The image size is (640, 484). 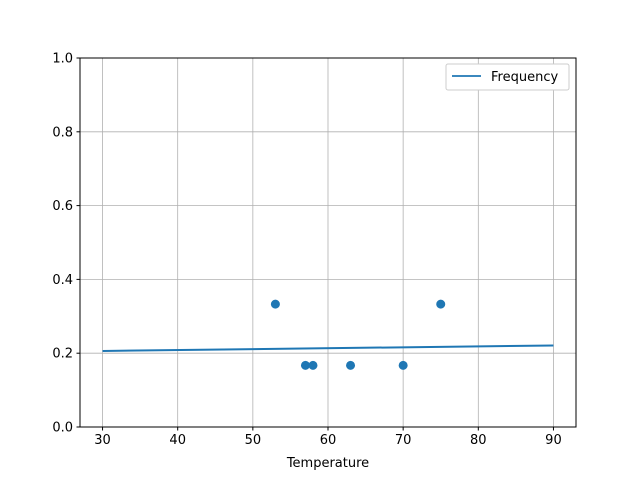 What do you see at coordinates (62, 354) in the screenshot?
I see `y-tick-label: 0.2` at bounding box center [62, 354].